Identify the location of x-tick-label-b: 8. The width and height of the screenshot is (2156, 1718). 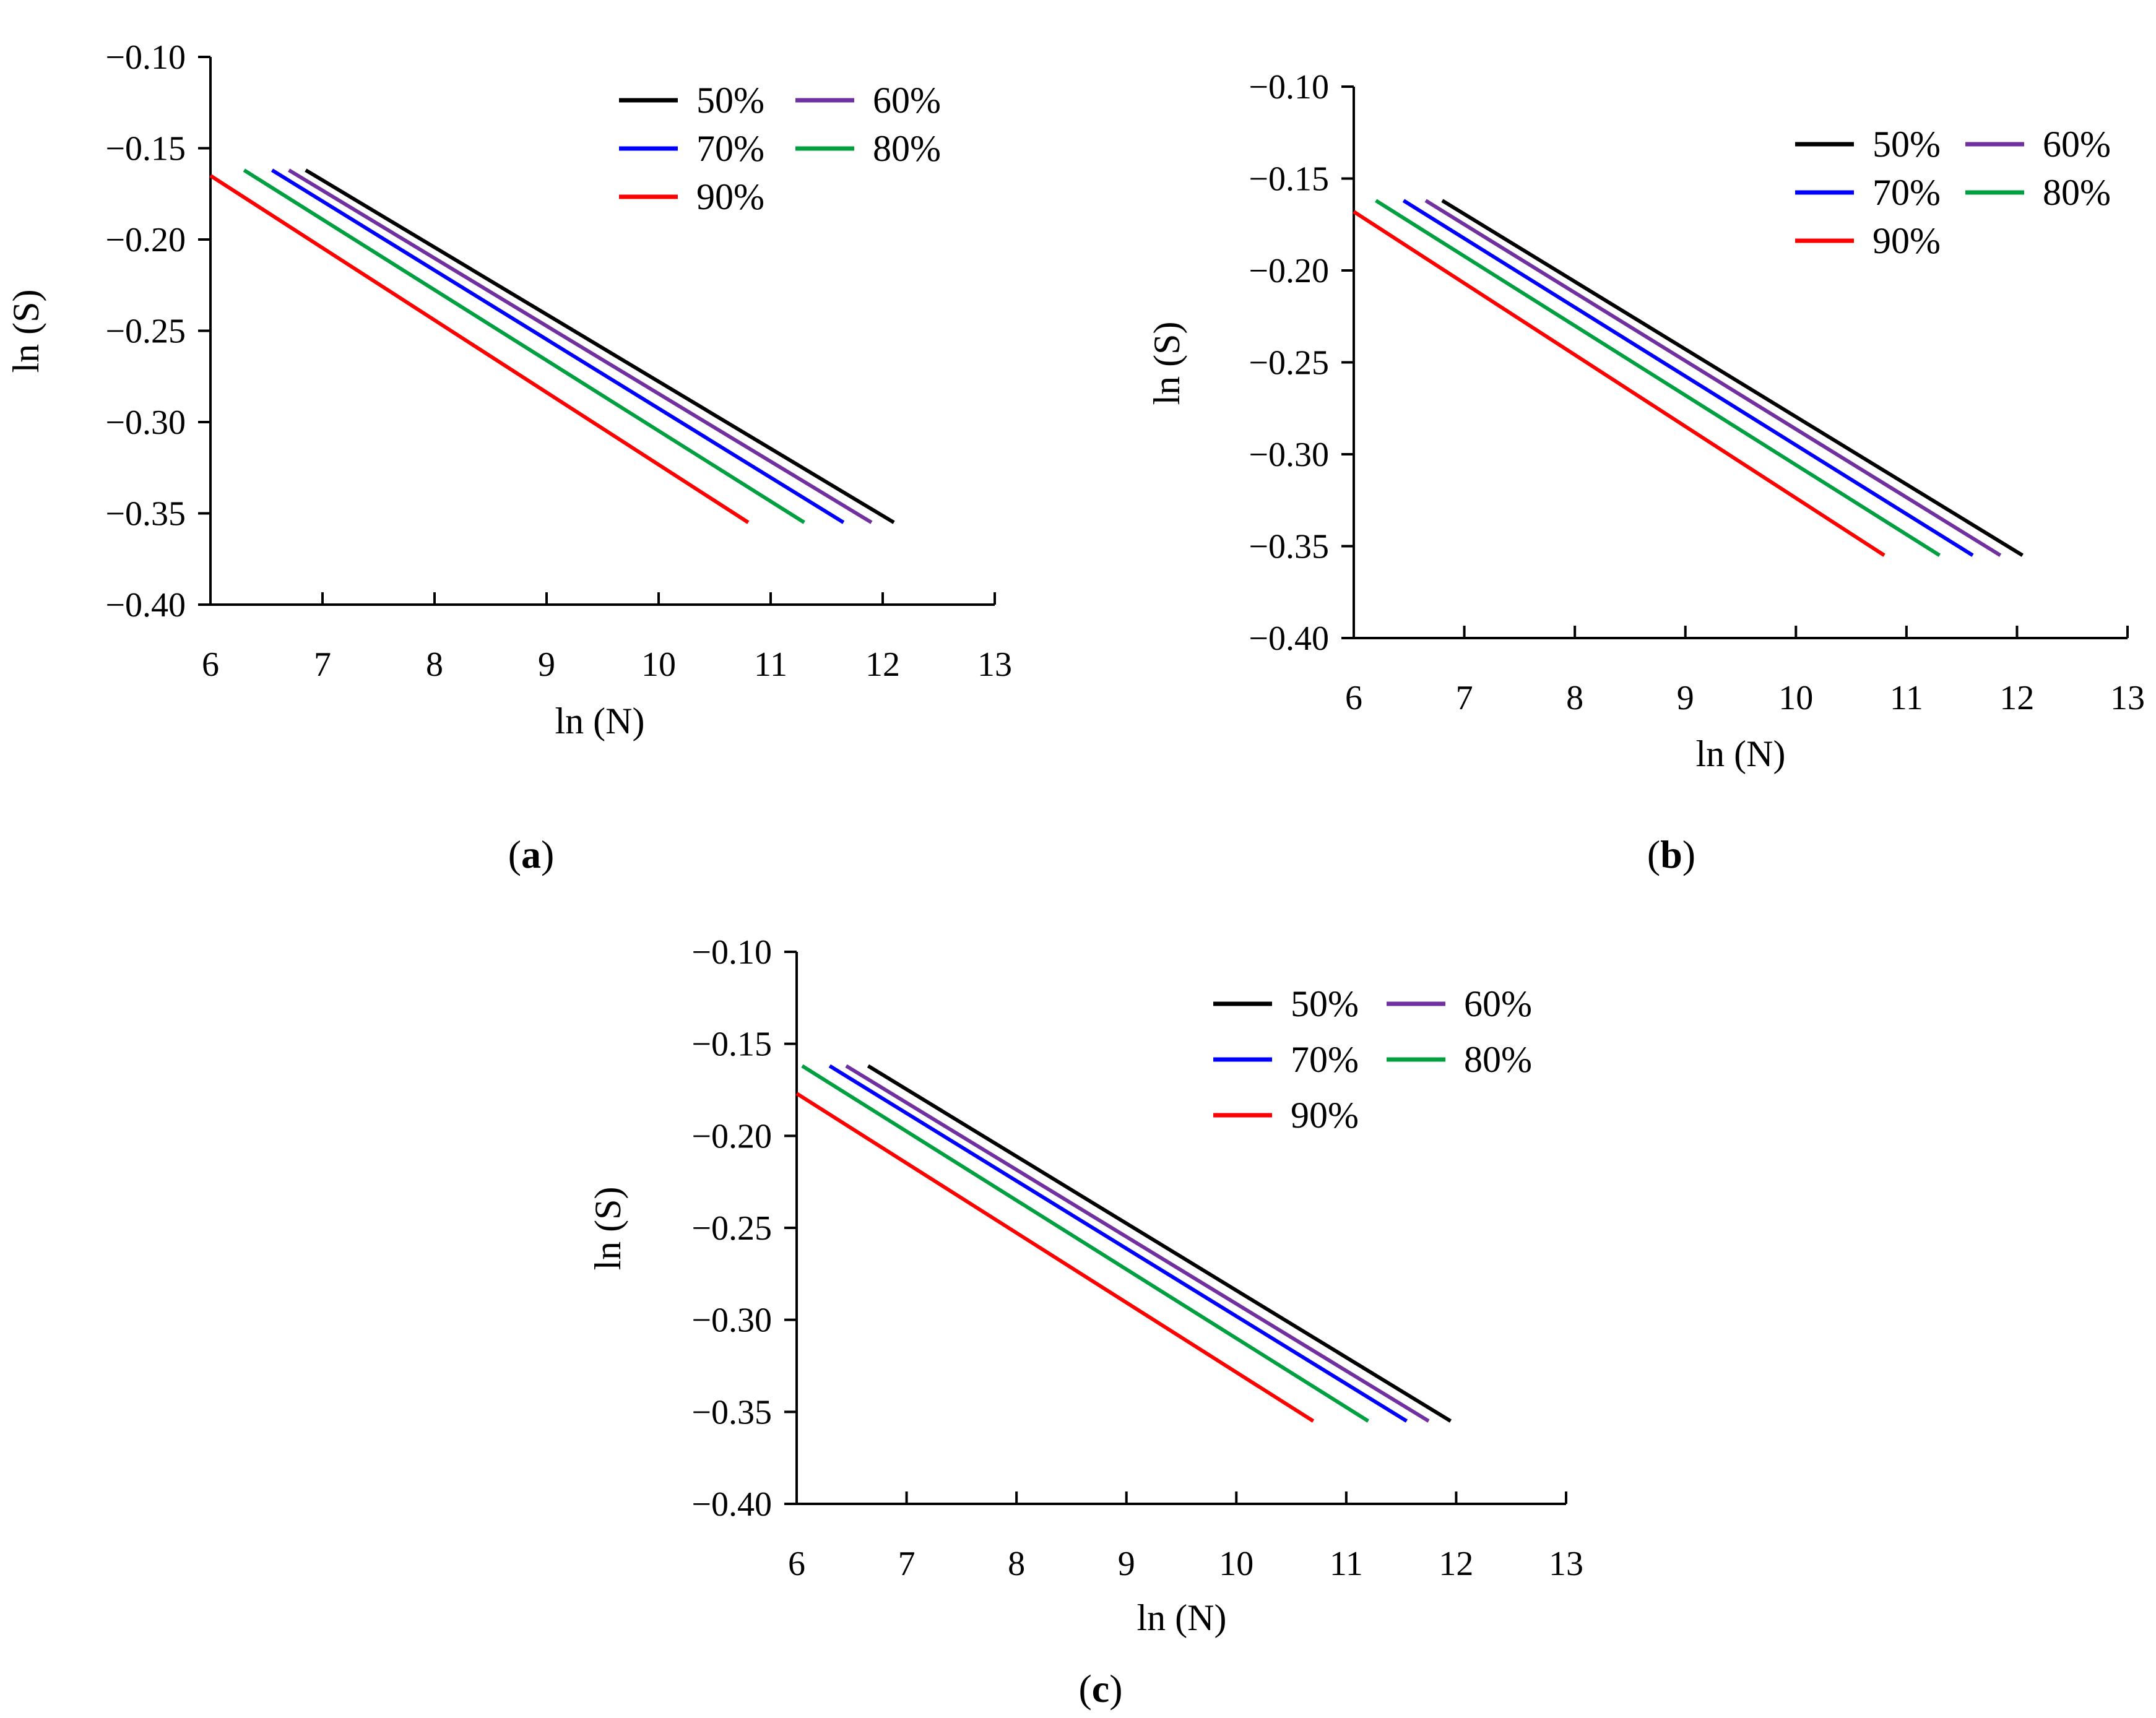
(1574, 698).